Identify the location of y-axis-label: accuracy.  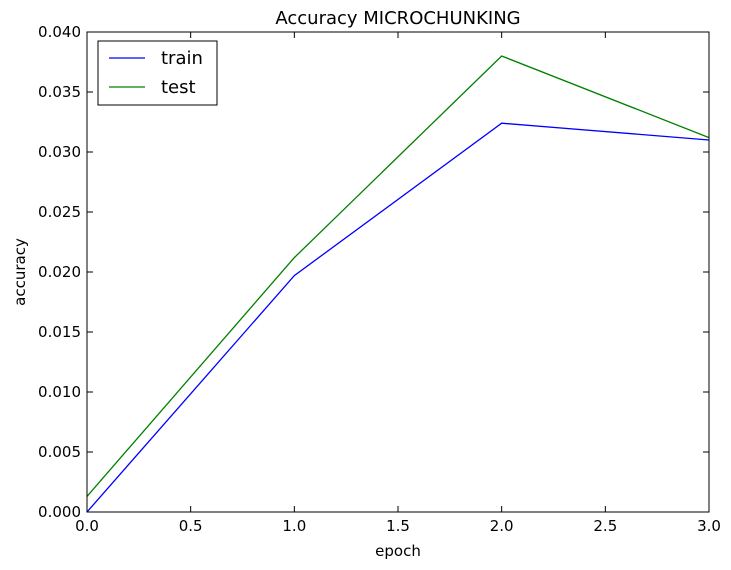
(20, 272).